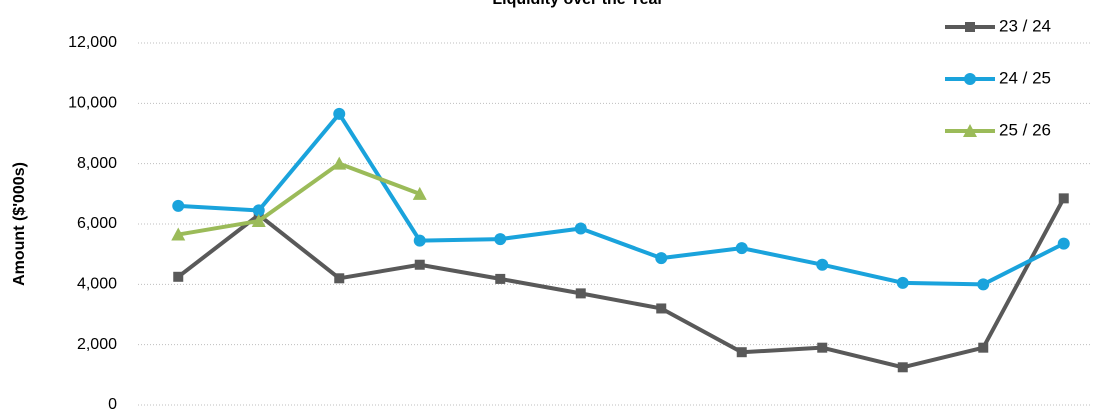 The image size is (1093, 415). What do you see at coordinates (112, 403) in the screenshot?
I see `y-tick-label: 0` at bounding box center [112, 403].